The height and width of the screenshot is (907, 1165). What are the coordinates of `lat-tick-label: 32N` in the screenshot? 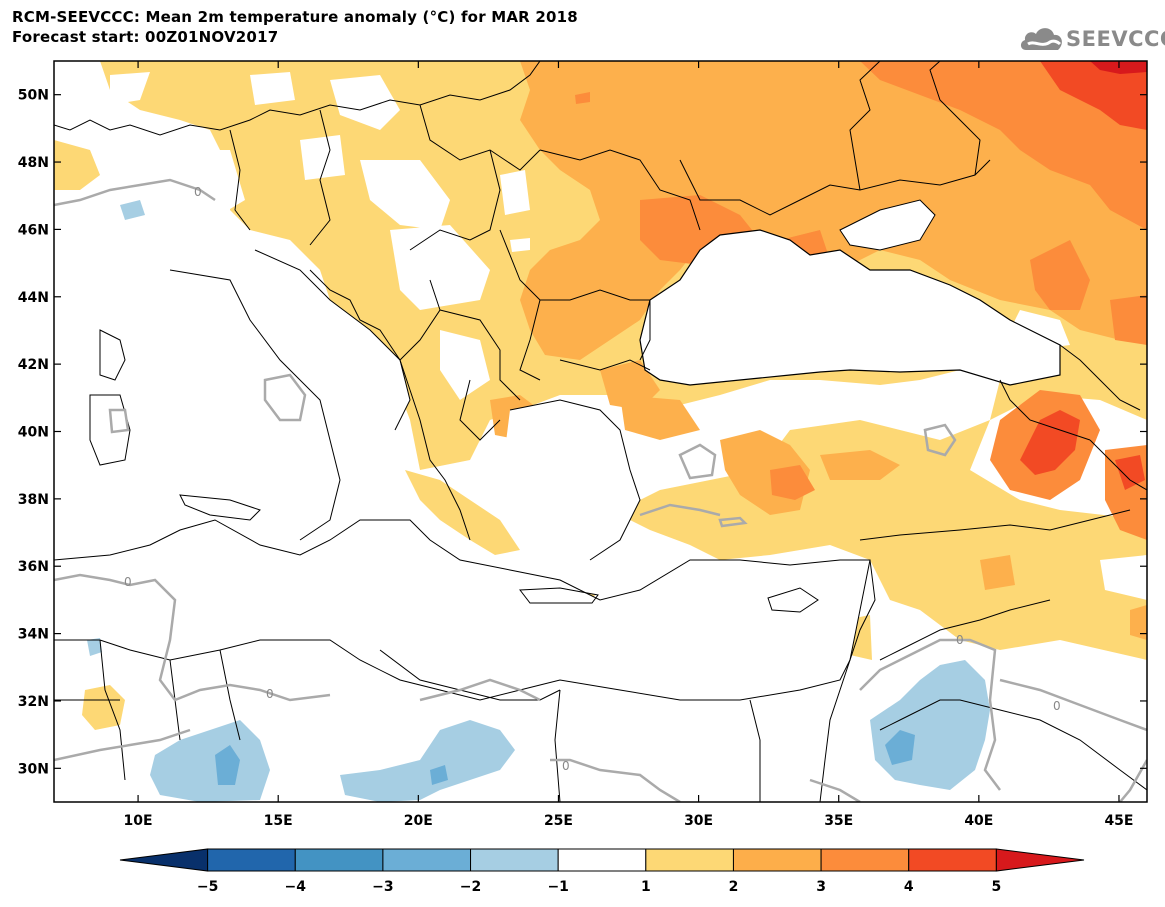 It's located at (33, 702).